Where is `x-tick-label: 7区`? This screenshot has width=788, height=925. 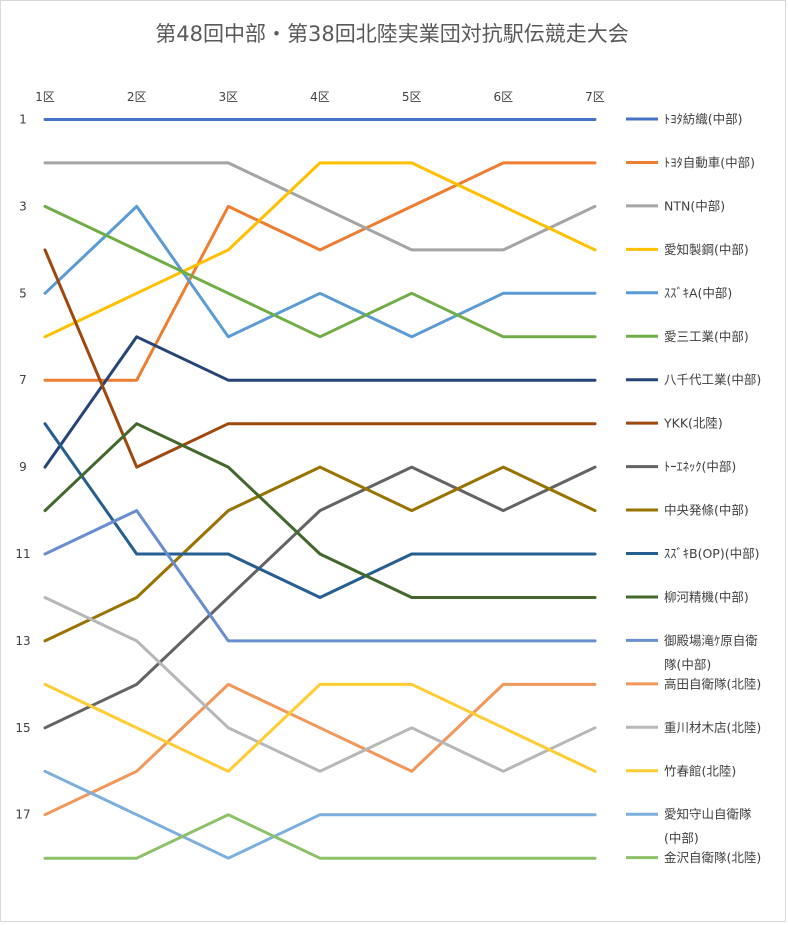 x-tick-label: 7区 is located at coordinates (595, 97).